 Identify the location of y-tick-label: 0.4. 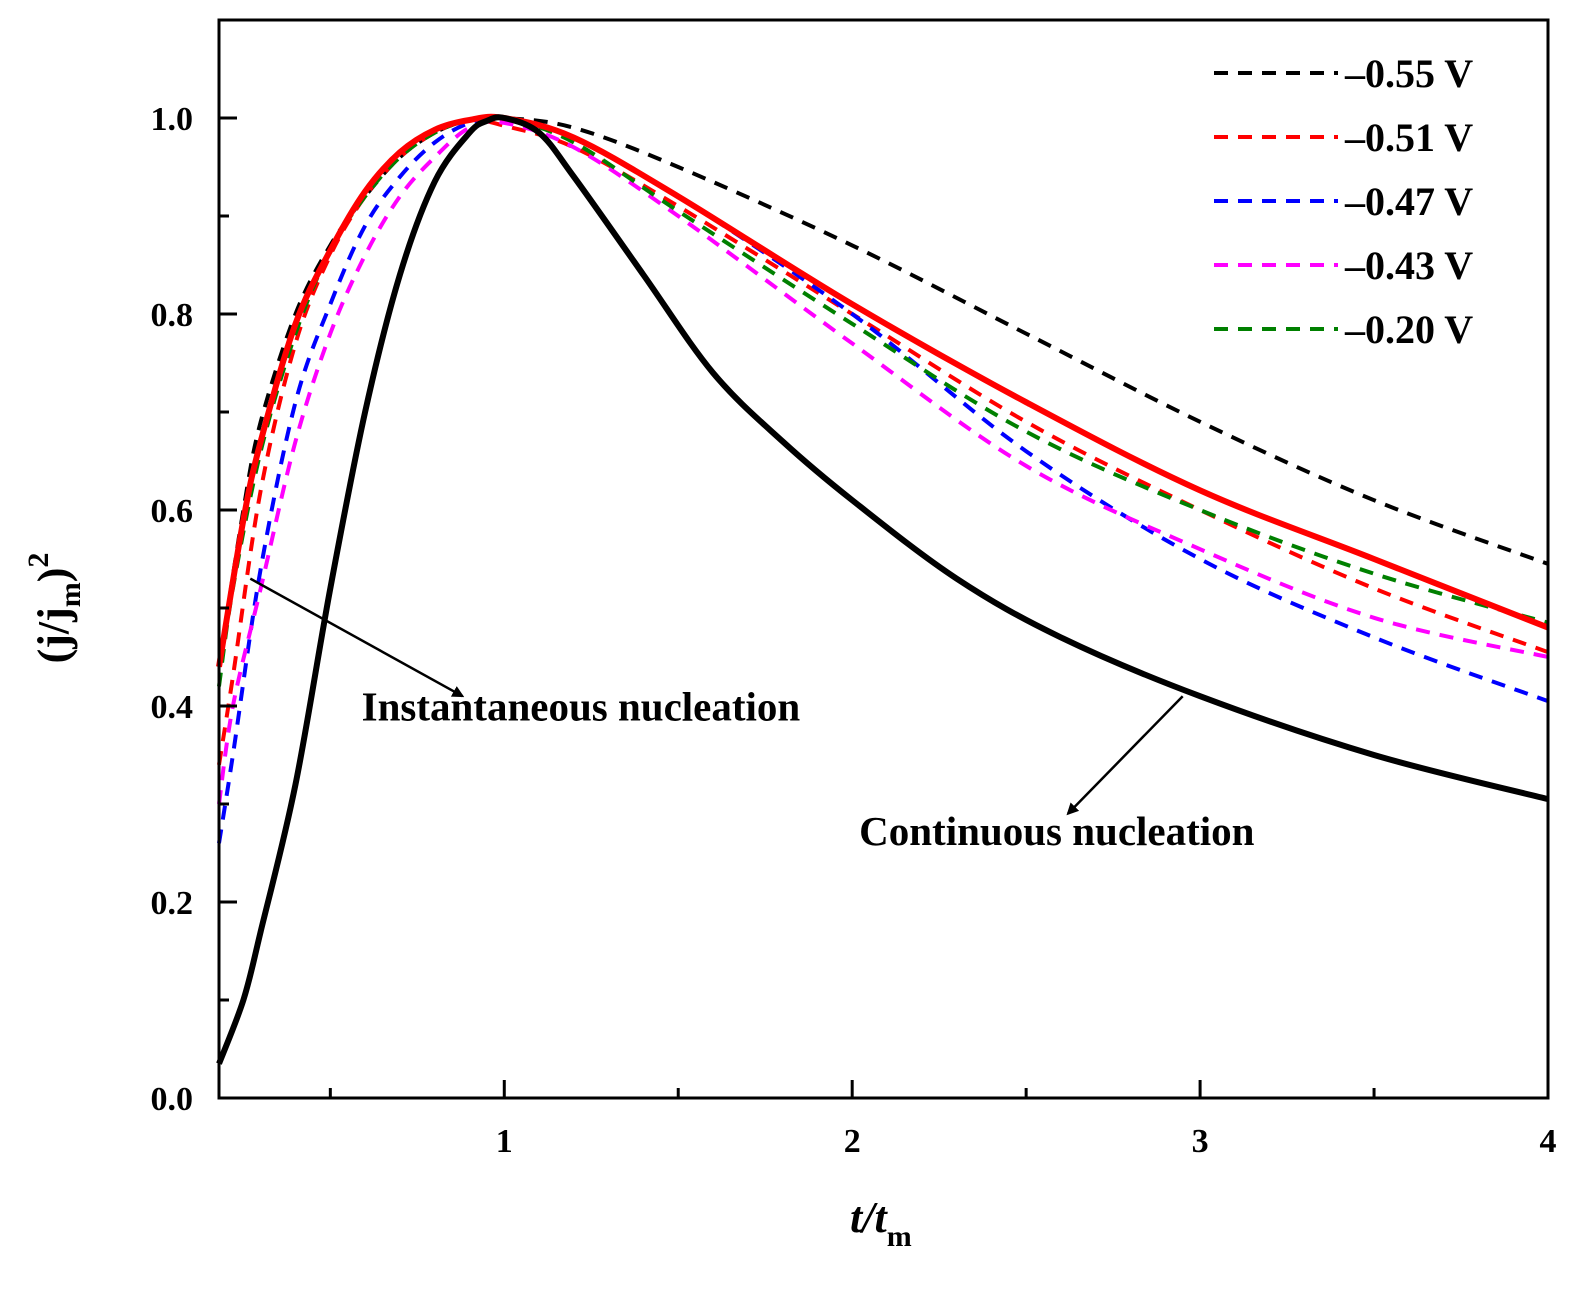
(172, 707).